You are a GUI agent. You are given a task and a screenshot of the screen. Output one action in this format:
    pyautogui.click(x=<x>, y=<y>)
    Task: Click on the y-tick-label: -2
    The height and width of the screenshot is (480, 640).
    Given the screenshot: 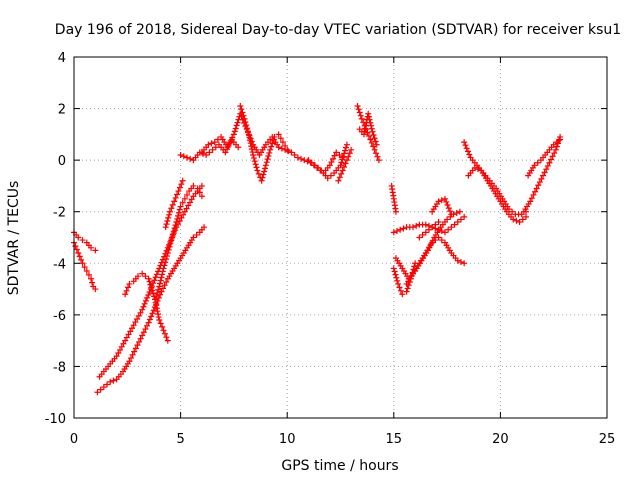 What is the action you would take?
    pyautogui.click(x=59, y=213)
    